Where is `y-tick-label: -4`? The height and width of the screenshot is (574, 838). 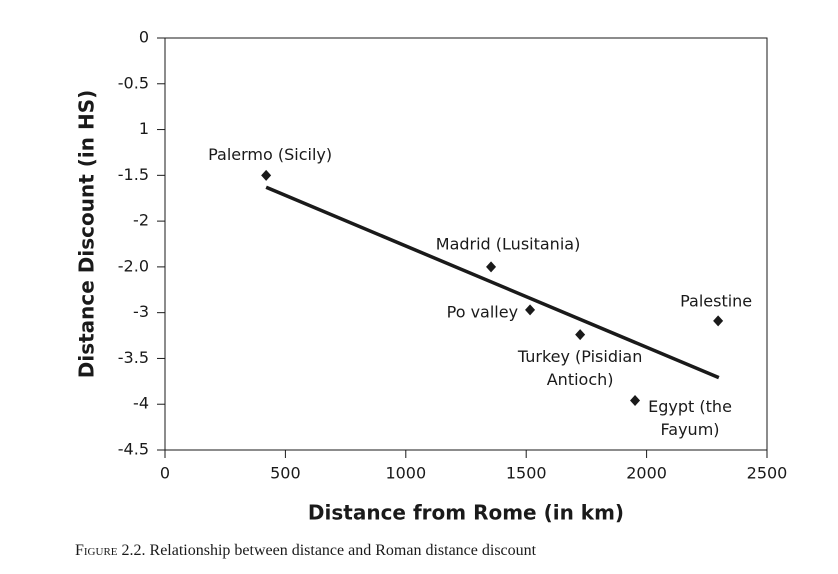
y-tick-label: -4 is located at coordinates (141, 403).